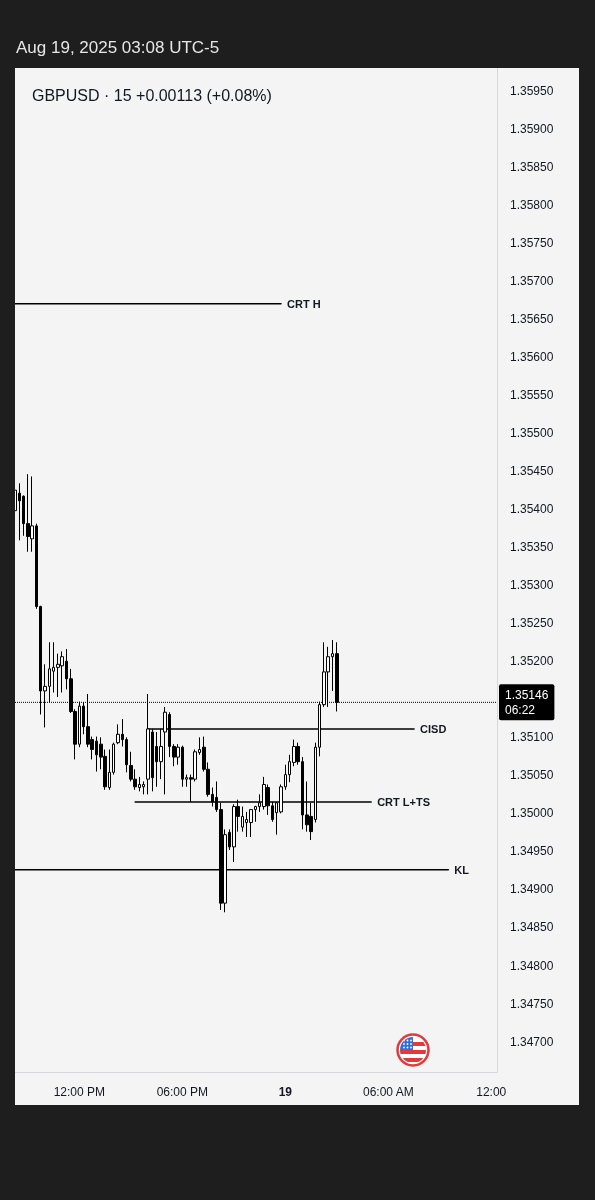 The height and width of the screenshot is (1200, 595). Describe the element at coordinates (532, 128) in the screenshot. I see `y-tick-label: 1.35900` at that location.